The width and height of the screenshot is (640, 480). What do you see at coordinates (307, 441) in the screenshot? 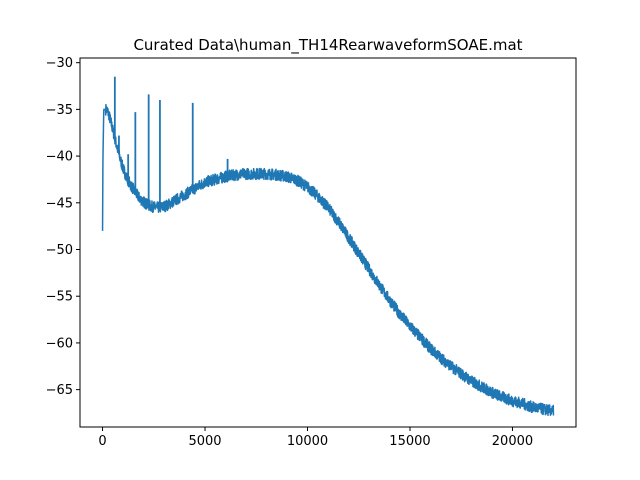
I see `x-tick-label: 10000` at bounding box center [307, 441].